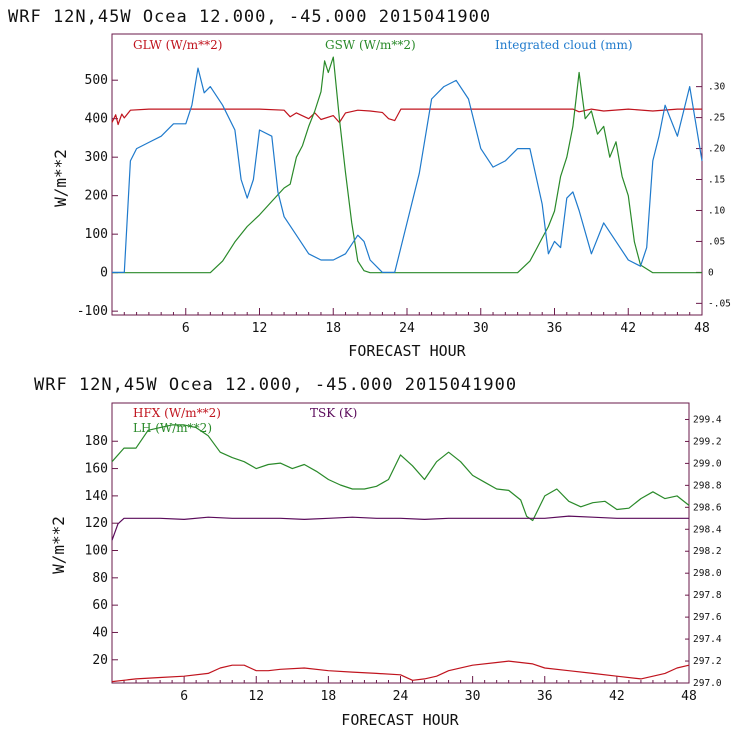 Image resolution: width=740 pixels, height=740 pixels. I want to click on y2-tick-label: -.05, so click(719, 303).